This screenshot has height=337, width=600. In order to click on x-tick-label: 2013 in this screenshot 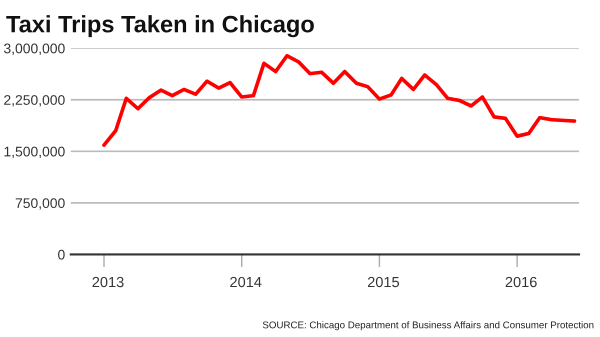, I will do `click(108, 282)`.